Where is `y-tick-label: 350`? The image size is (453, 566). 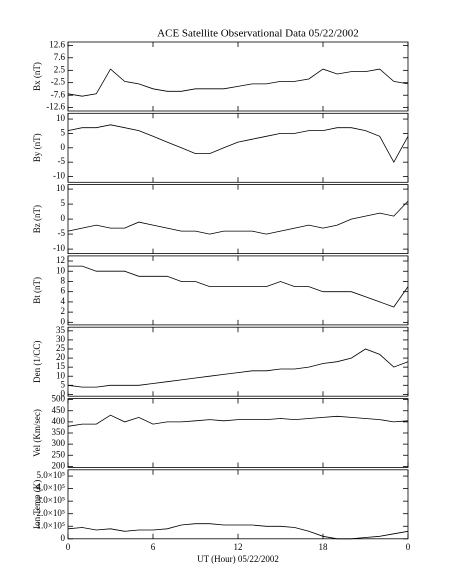 y-tick-label: 350 is located at coordinates (59, 432).